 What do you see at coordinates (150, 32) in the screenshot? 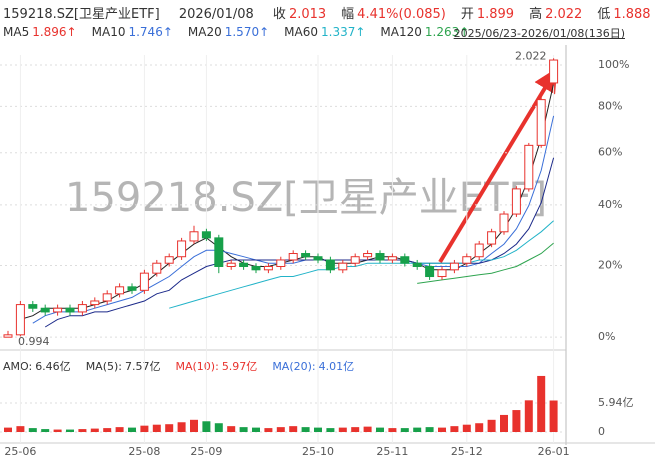
I see `ma-value: 1.746↑` at bounding box center [150, 32].